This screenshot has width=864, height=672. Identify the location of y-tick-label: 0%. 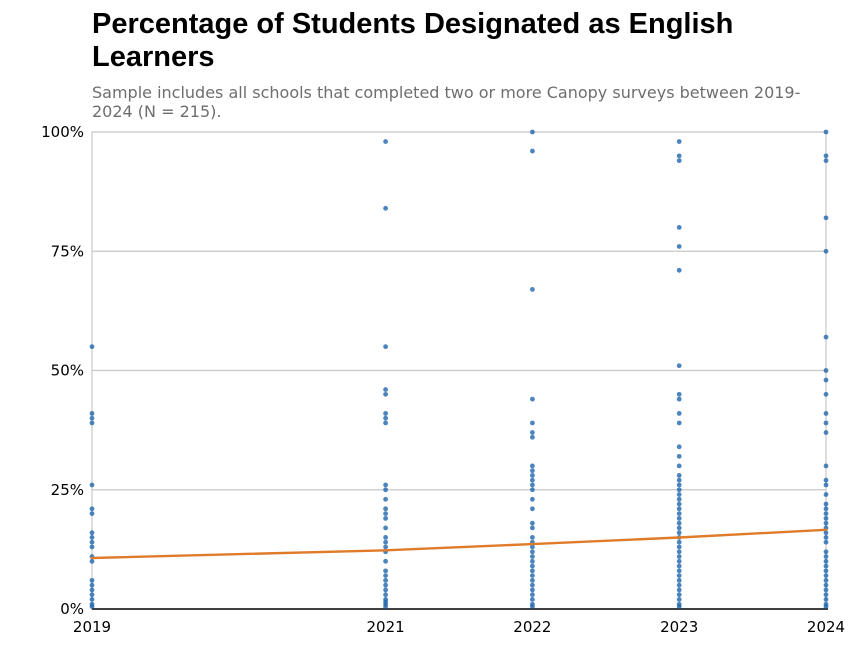
(72, 609).